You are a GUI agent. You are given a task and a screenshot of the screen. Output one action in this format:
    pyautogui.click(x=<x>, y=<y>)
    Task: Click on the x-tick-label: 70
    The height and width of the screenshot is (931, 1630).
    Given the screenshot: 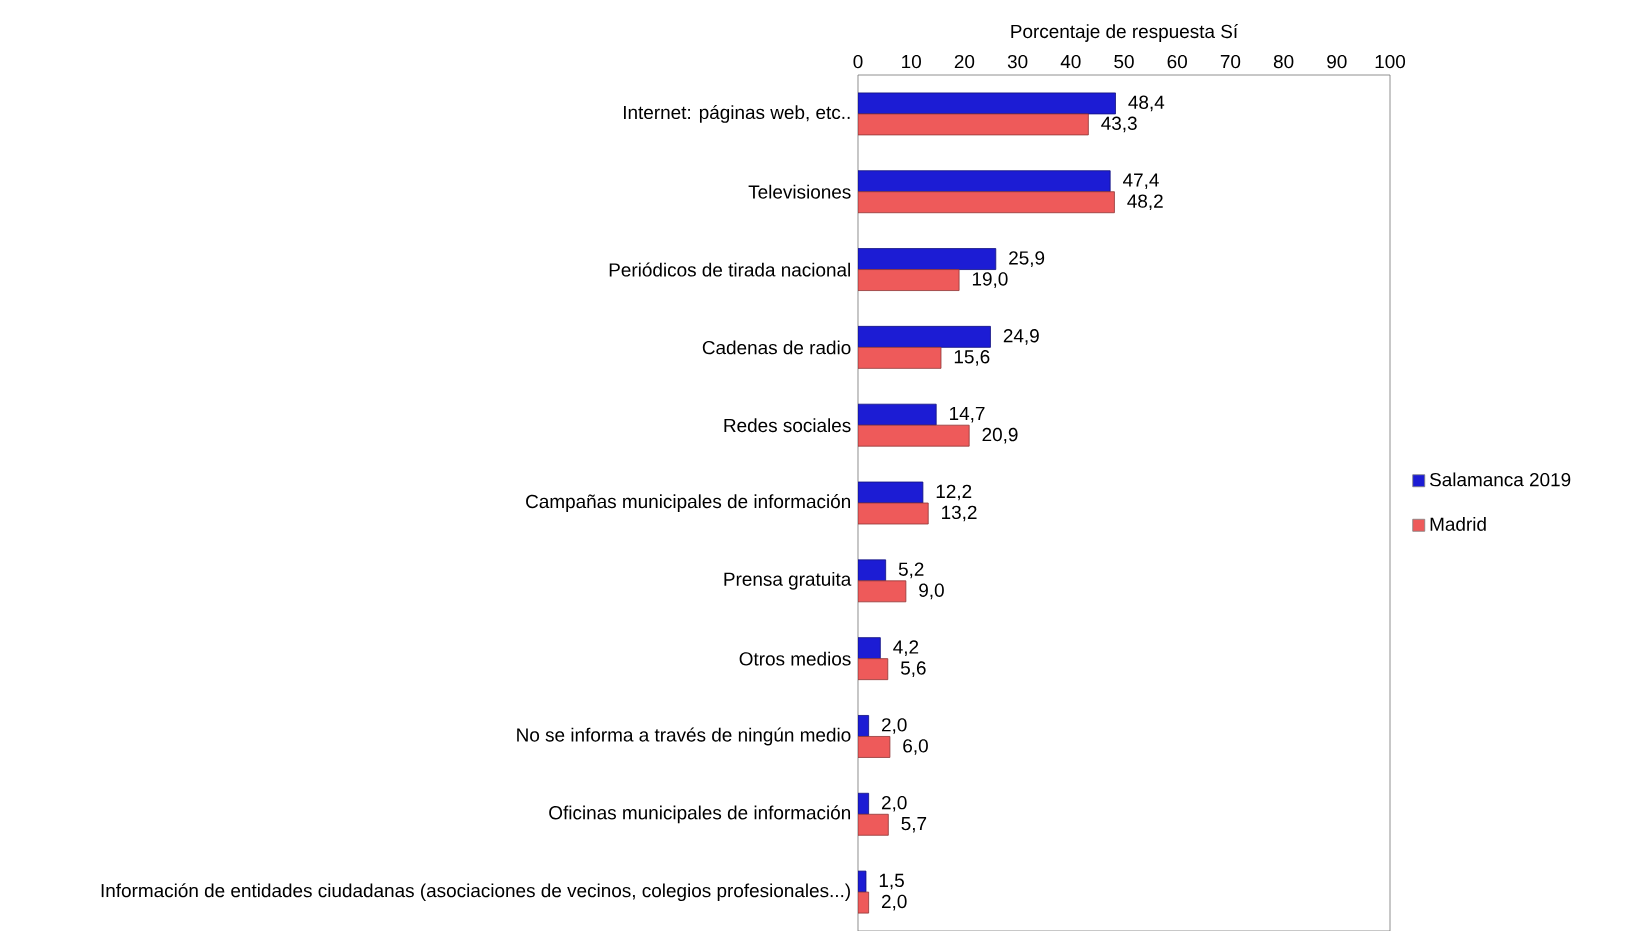 What is the action you would take?
    pyautogui.click(x=1230, y=61)
    